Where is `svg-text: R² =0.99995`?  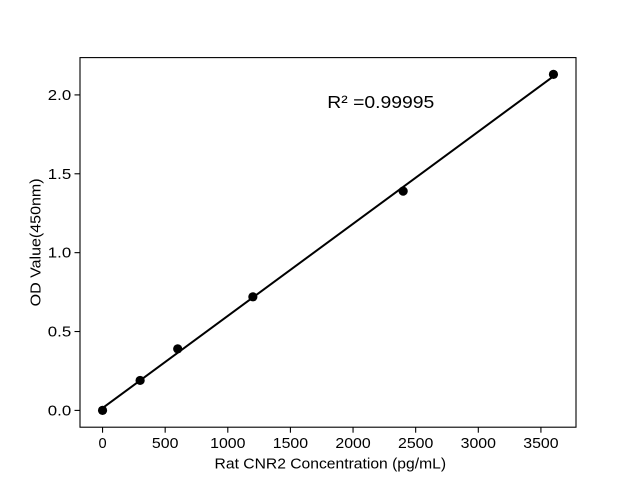 svg-text: R² =0.99995 is located at coordinates (380, 102).